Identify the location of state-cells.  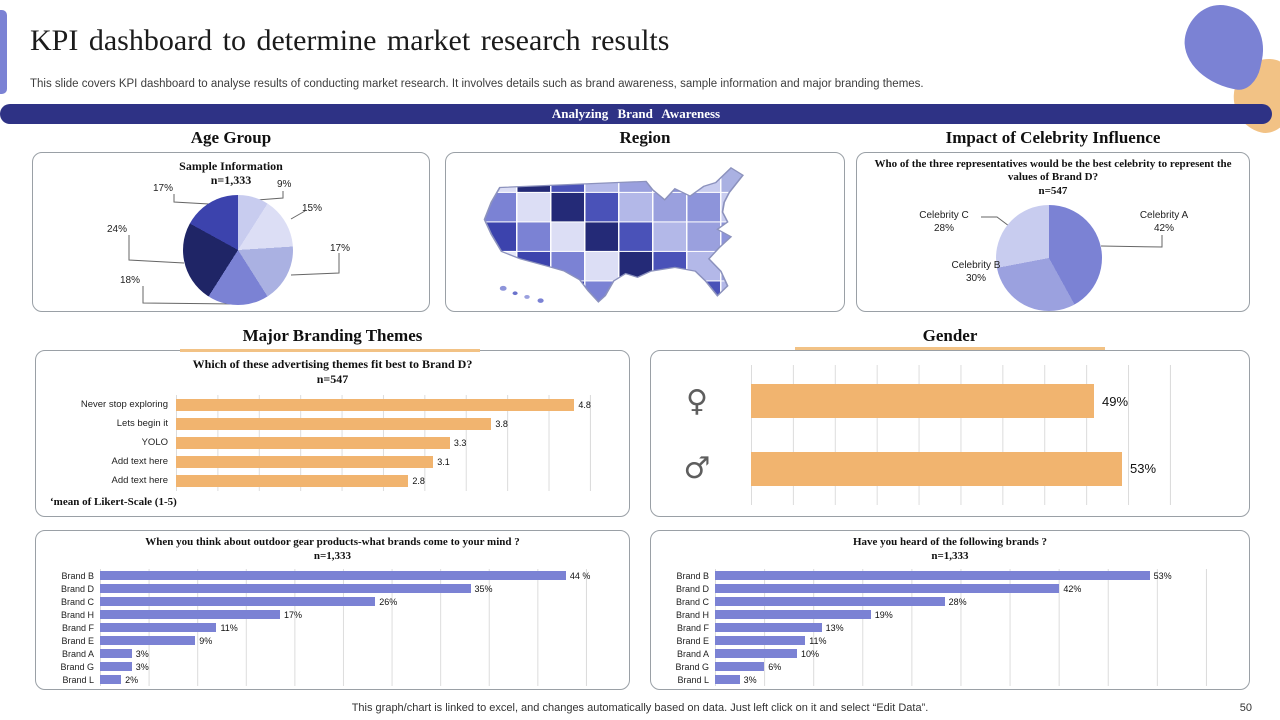
(613, 234).